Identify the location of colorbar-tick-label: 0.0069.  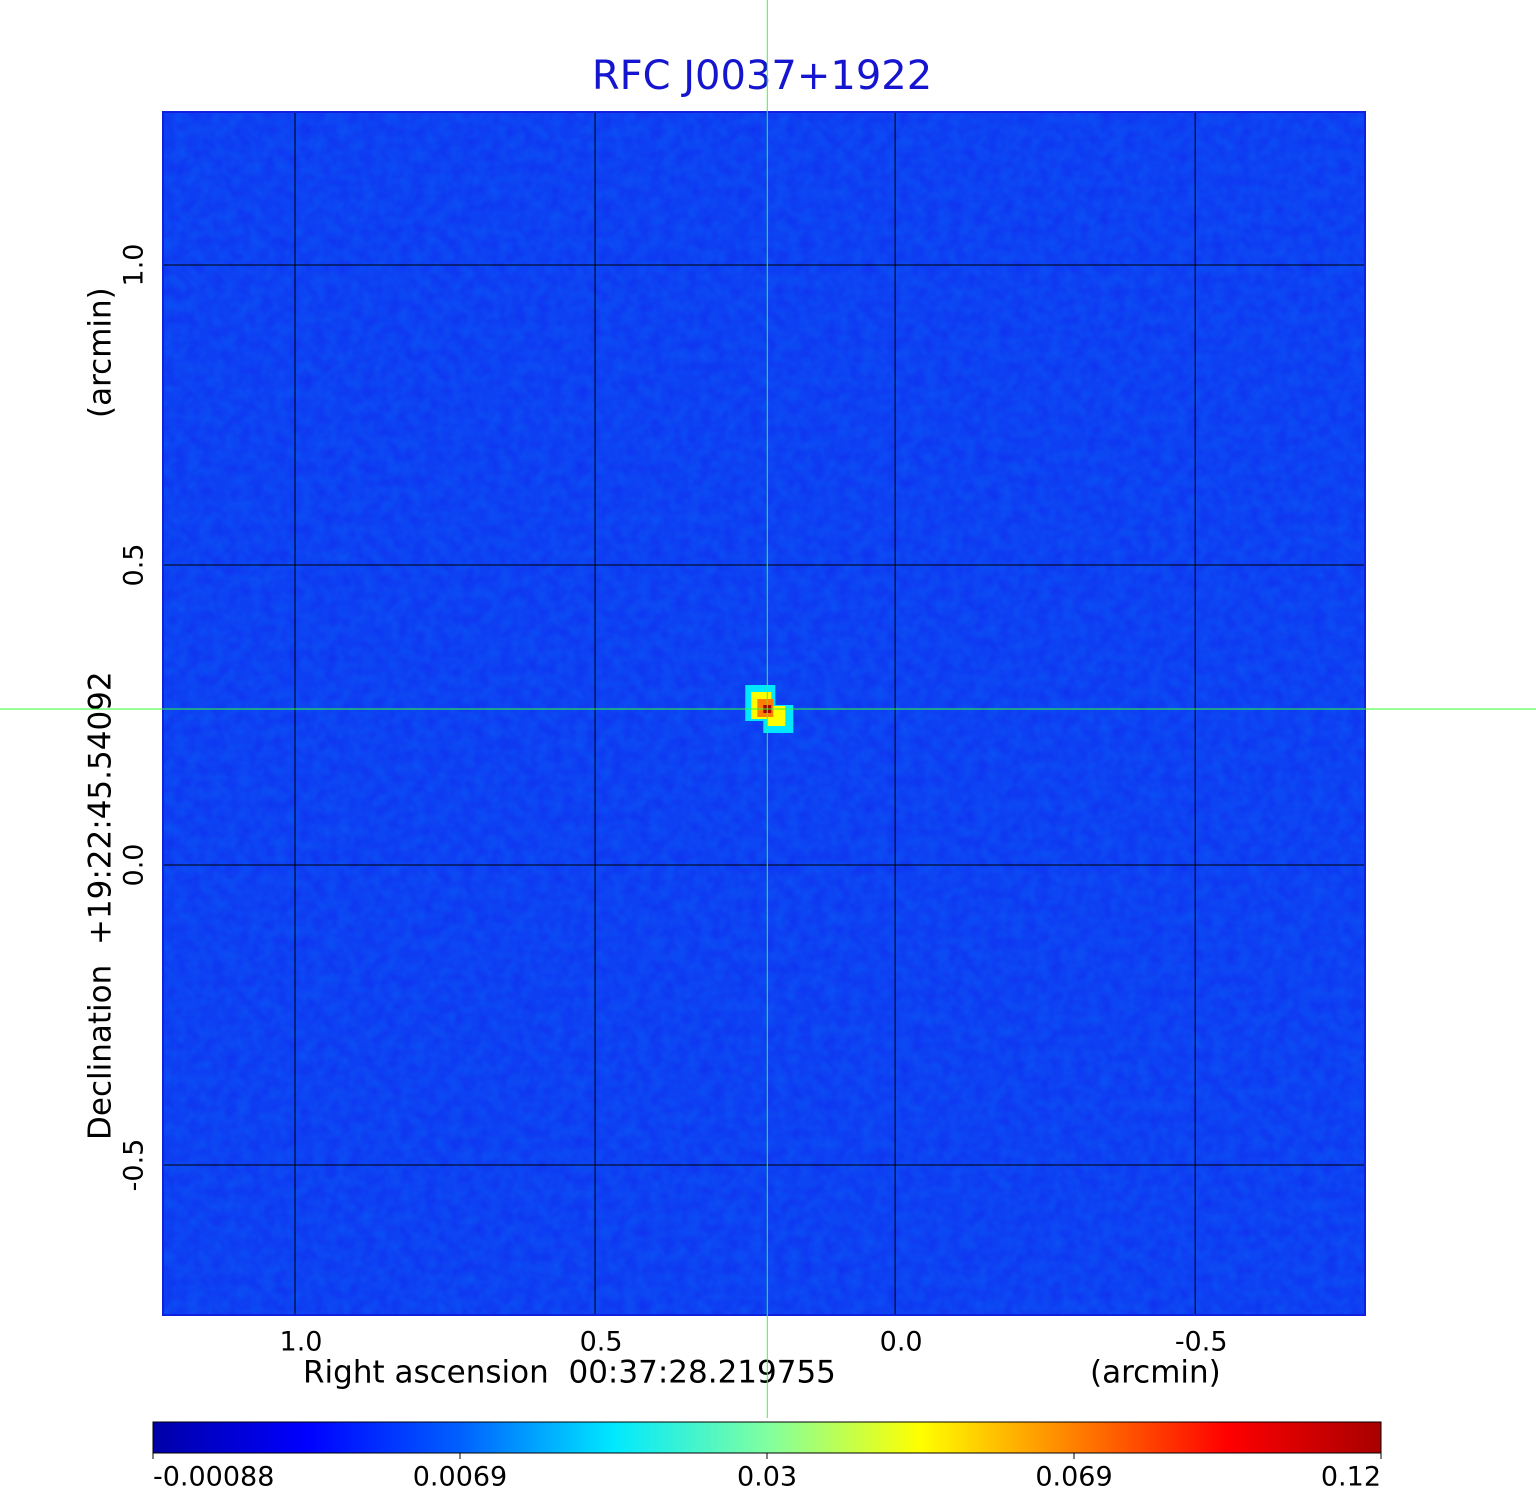
(460, 1477).